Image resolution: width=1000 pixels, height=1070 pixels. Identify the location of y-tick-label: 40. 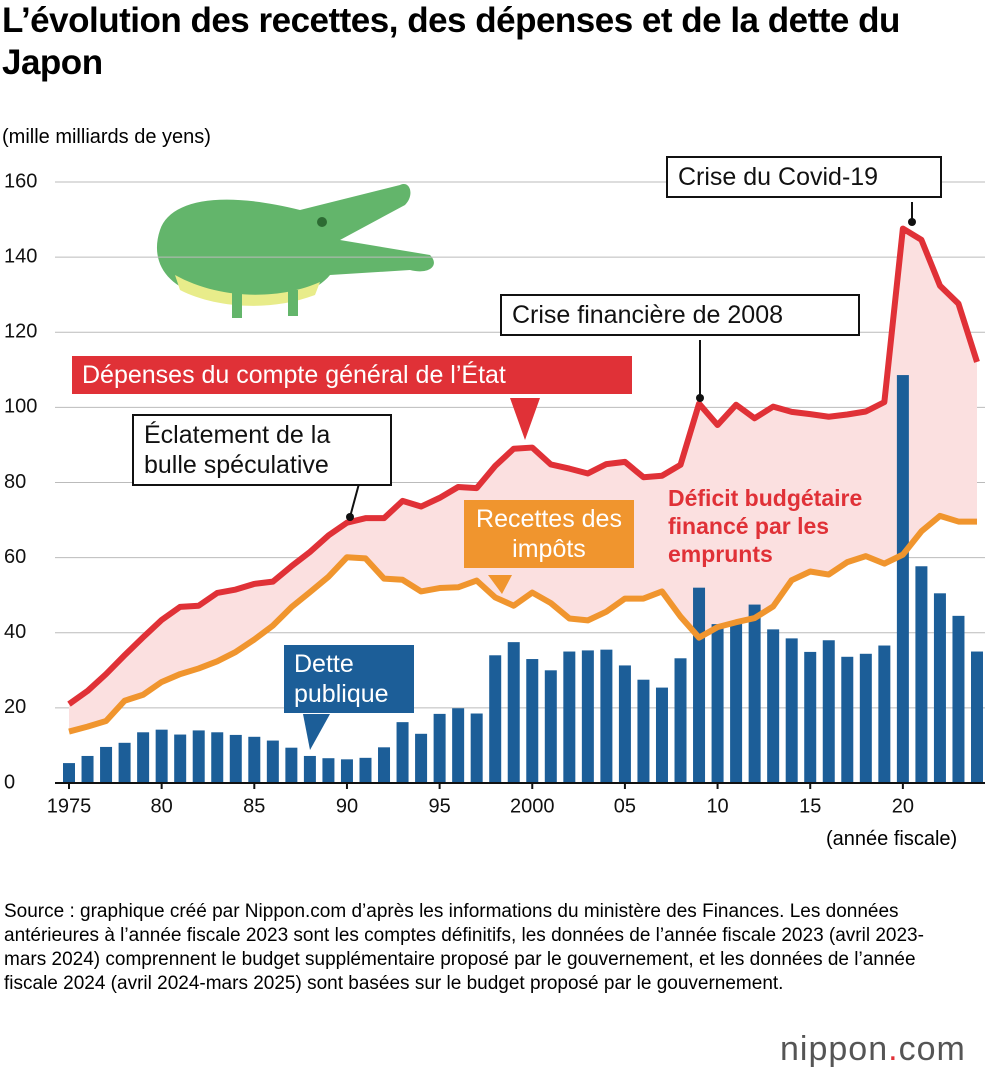
(15, 632).